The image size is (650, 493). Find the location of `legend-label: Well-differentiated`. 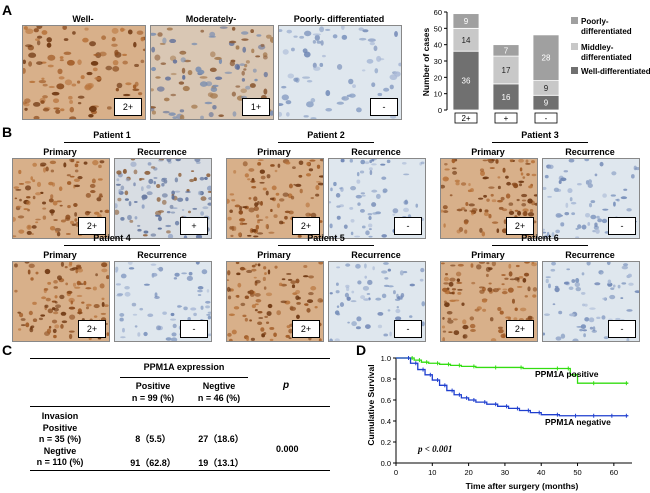

legend-label: Well-differentiated is located at coordinates (615, 71).